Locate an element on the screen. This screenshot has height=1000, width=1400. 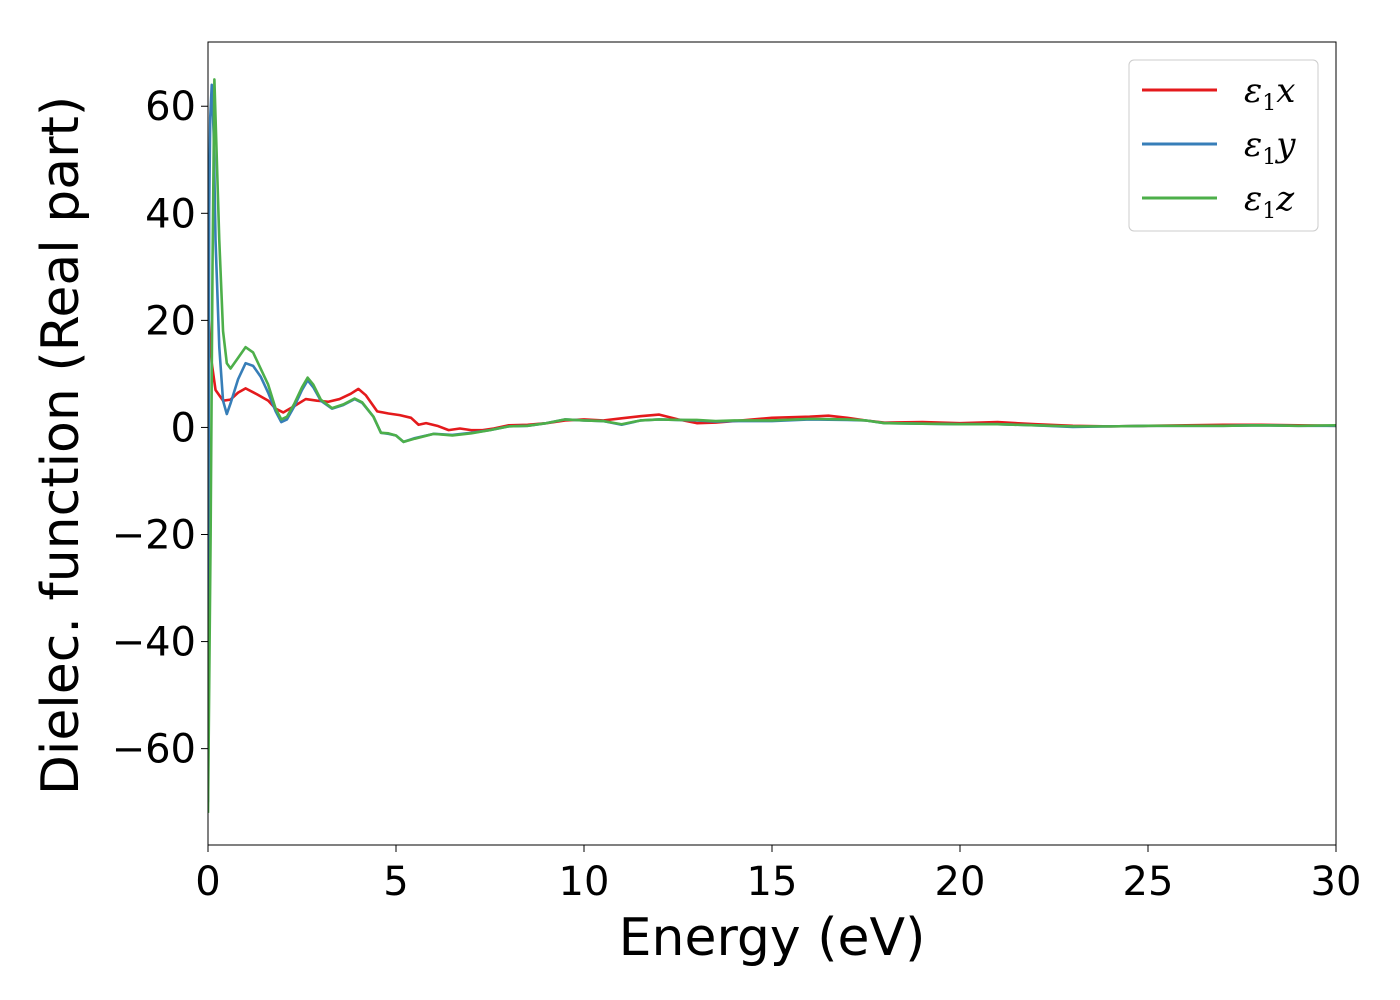
y-tick-label: 20 is located at coordinates (170, 321).